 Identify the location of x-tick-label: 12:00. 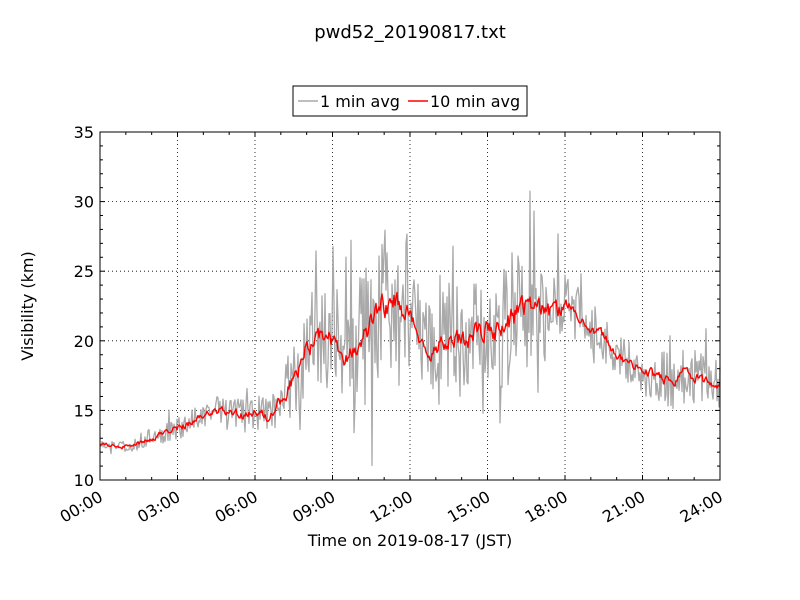
(391, 507).